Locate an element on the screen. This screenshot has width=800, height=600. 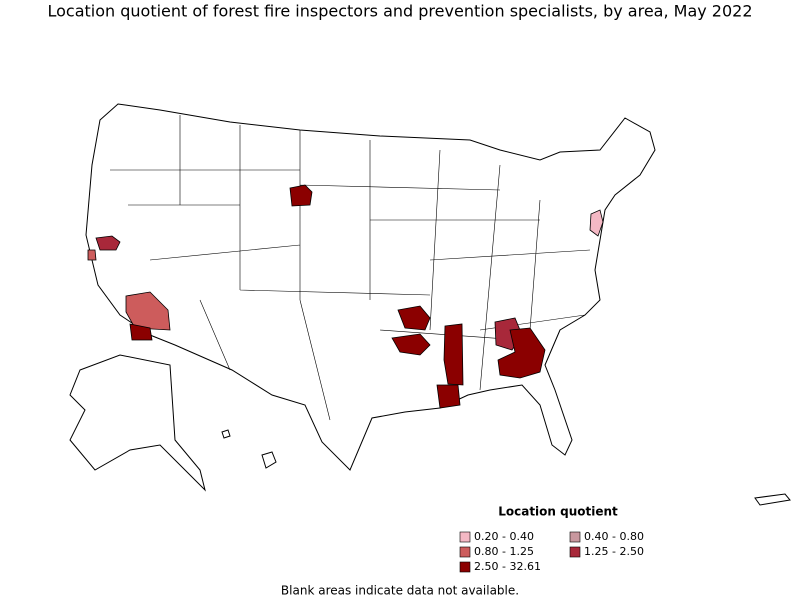
legend-label: 0.20 - 0.40 is located at coordinates (504, 536).